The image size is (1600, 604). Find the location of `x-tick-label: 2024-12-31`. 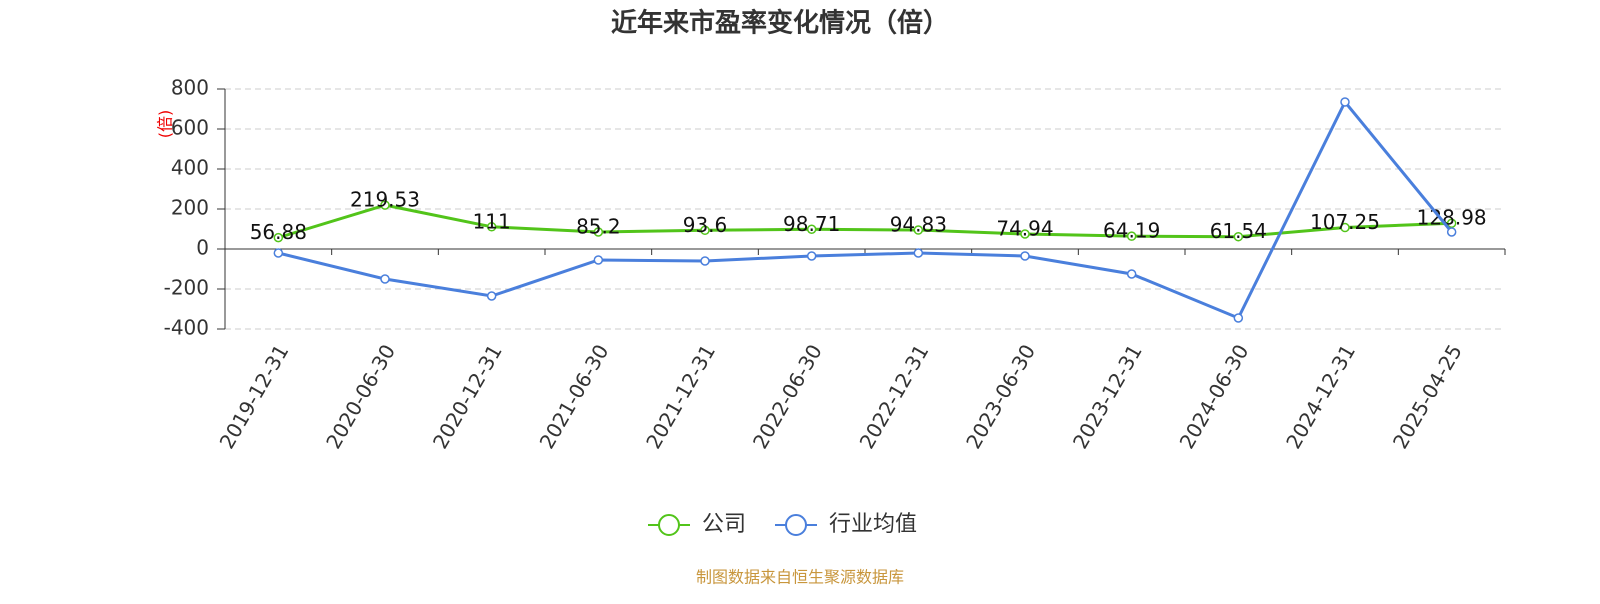

x-tick-label: 2024-12-31 is located at coordinates (1320, 396).